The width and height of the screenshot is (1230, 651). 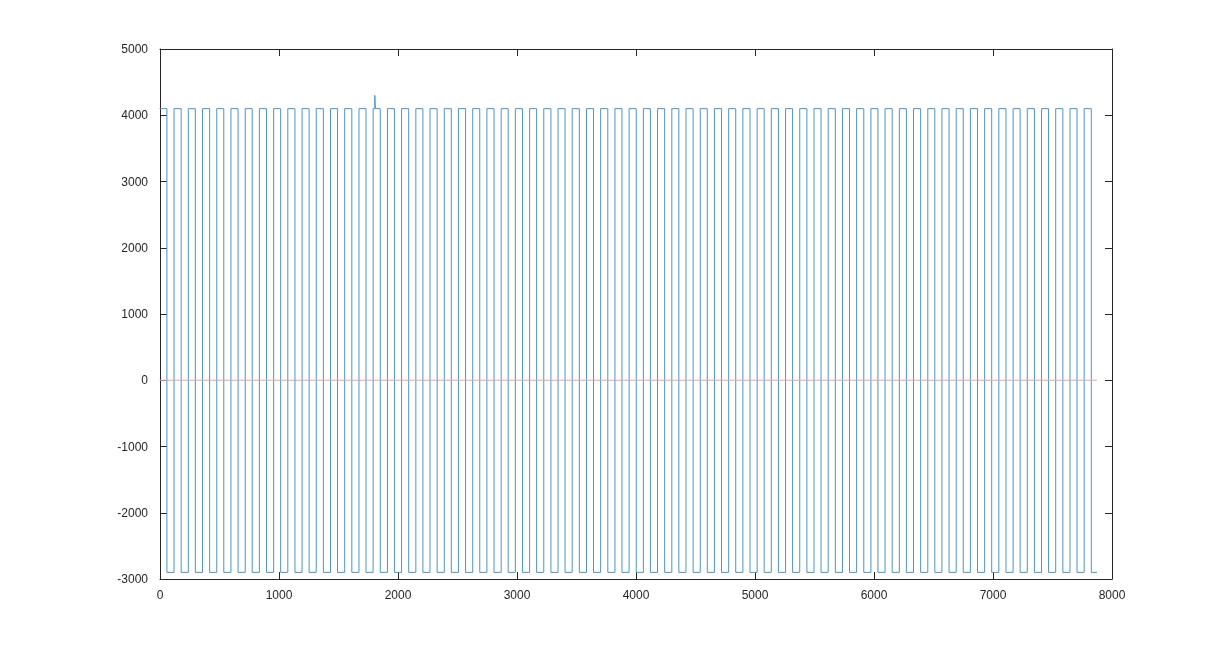 I want to click on y-tick-label: -3000, so click(x=133, y=579).